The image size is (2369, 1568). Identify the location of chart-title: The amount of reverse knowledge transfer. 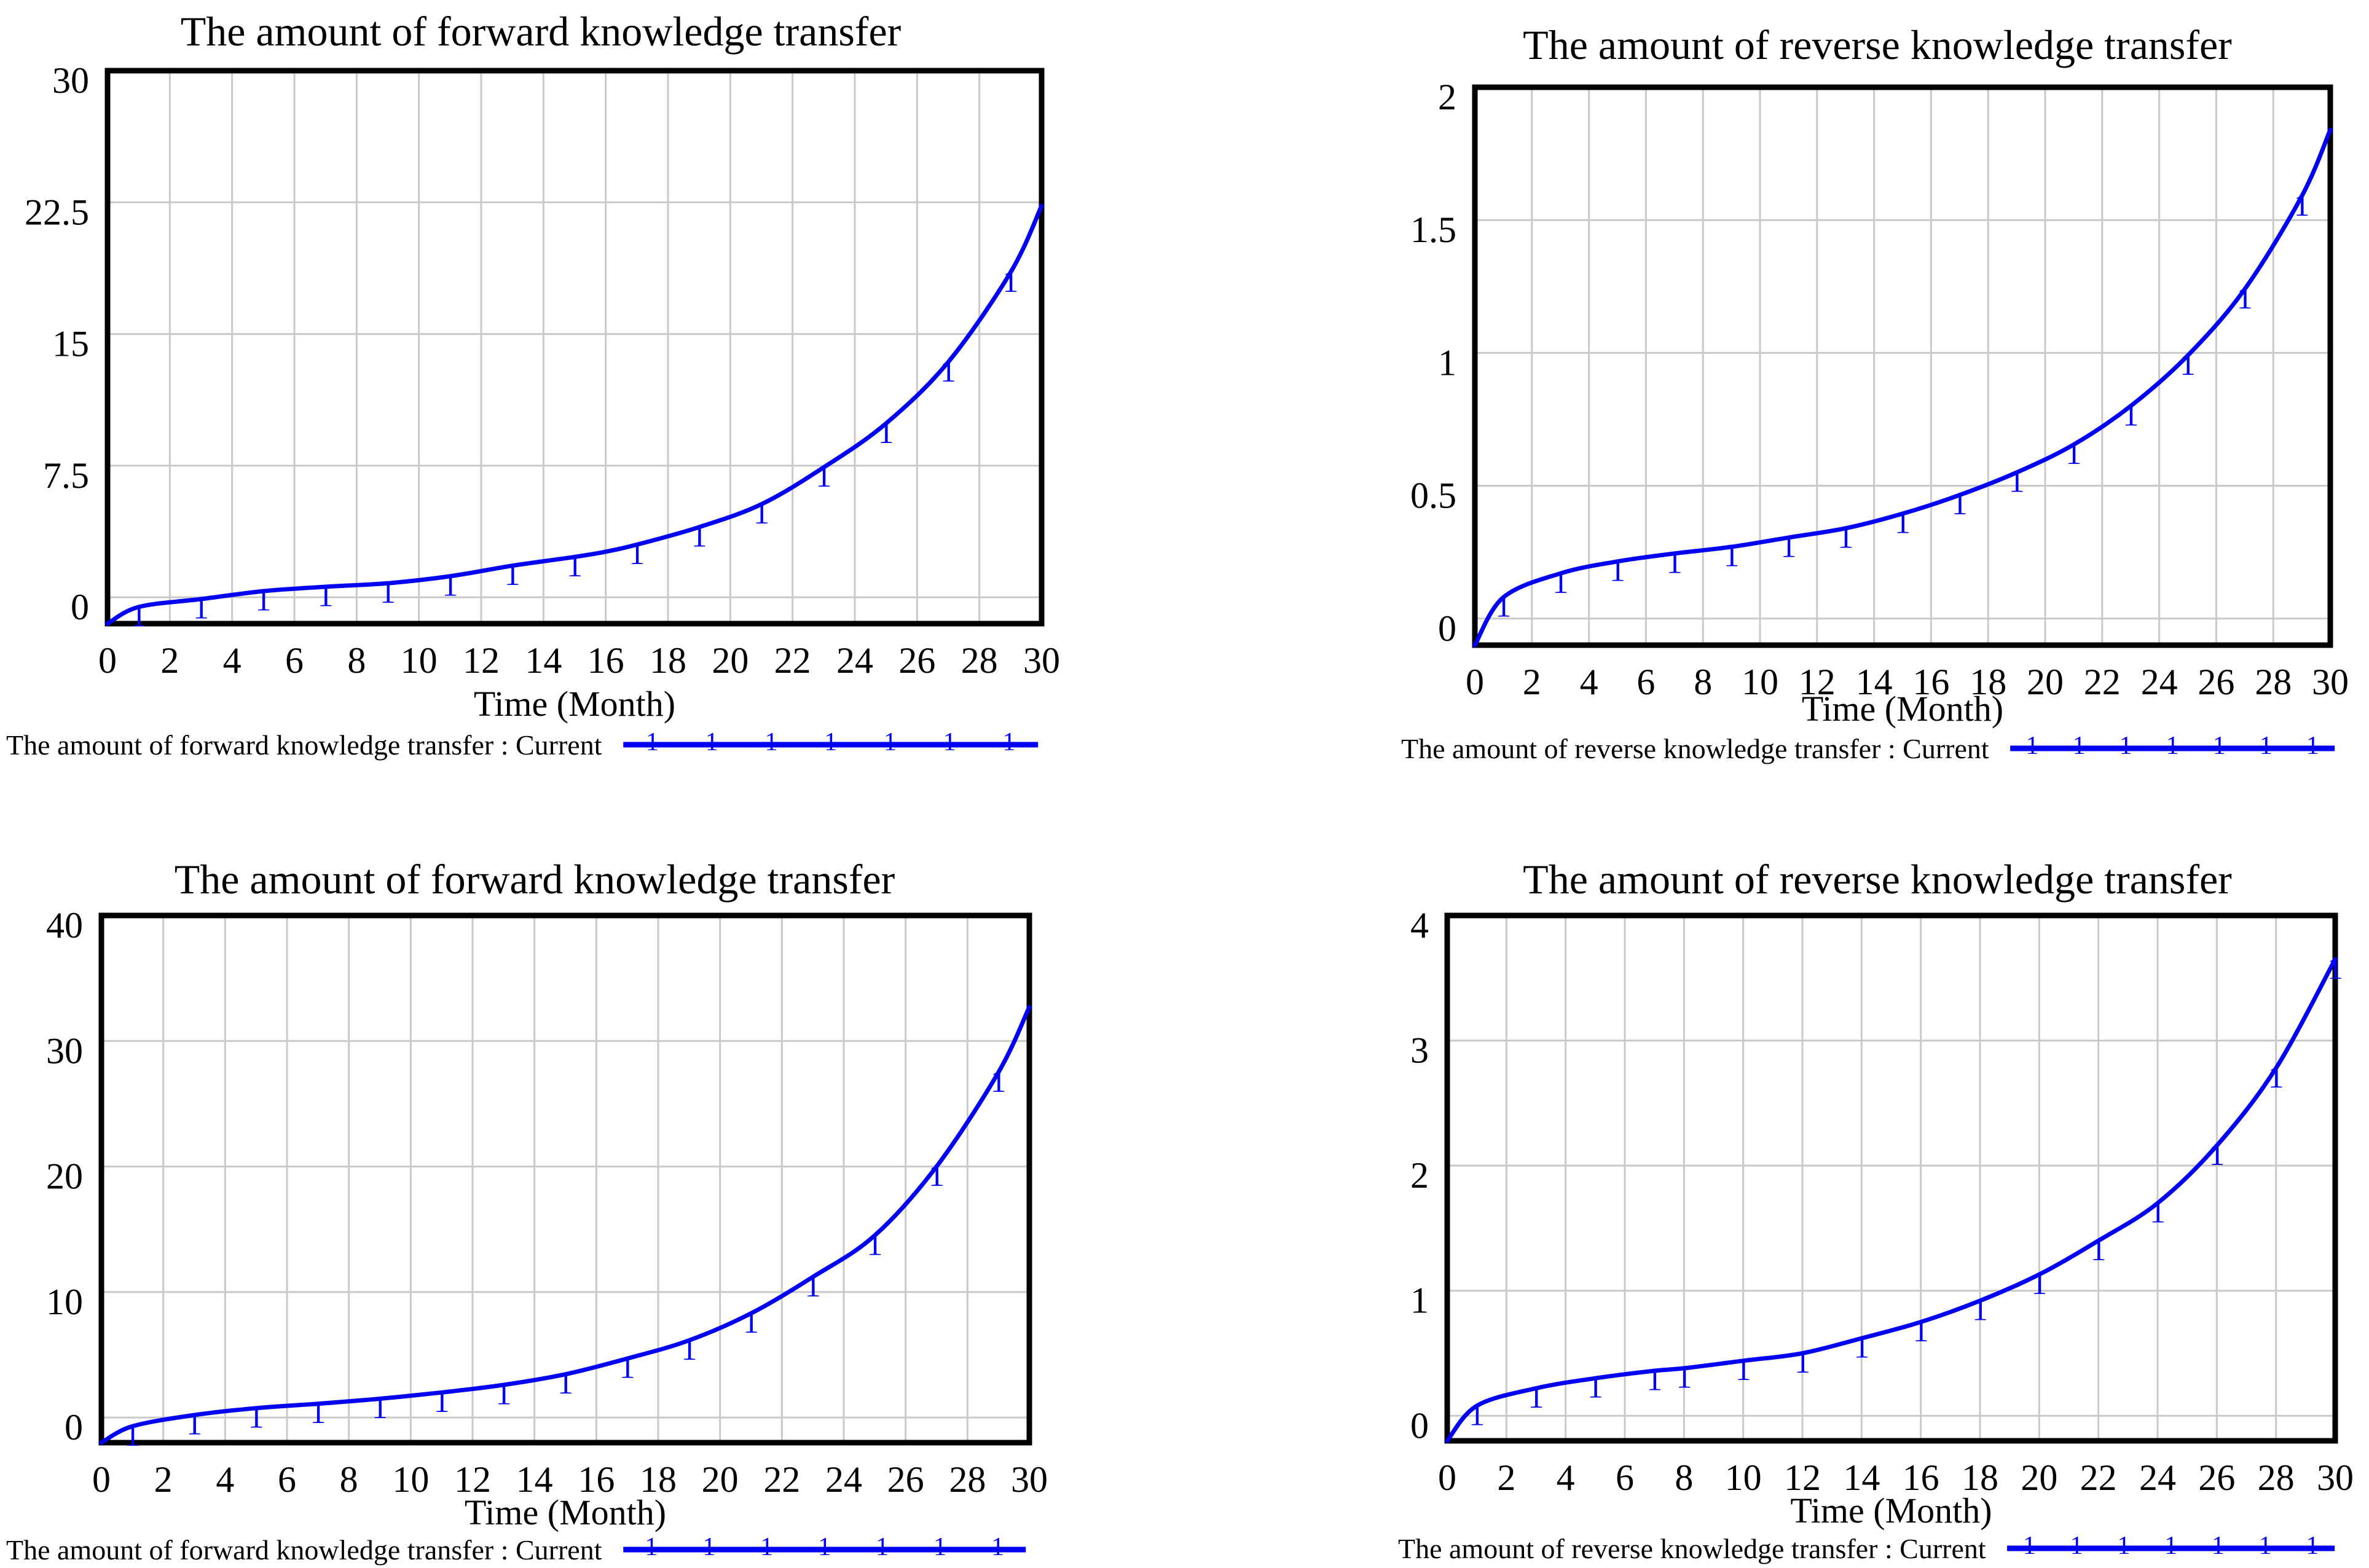
(1878, 45).